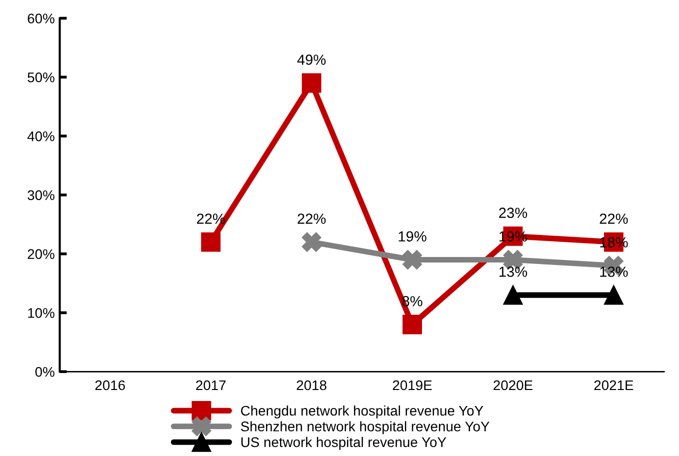  I want to click on x-tick-label: 2016, so click(110, 385).